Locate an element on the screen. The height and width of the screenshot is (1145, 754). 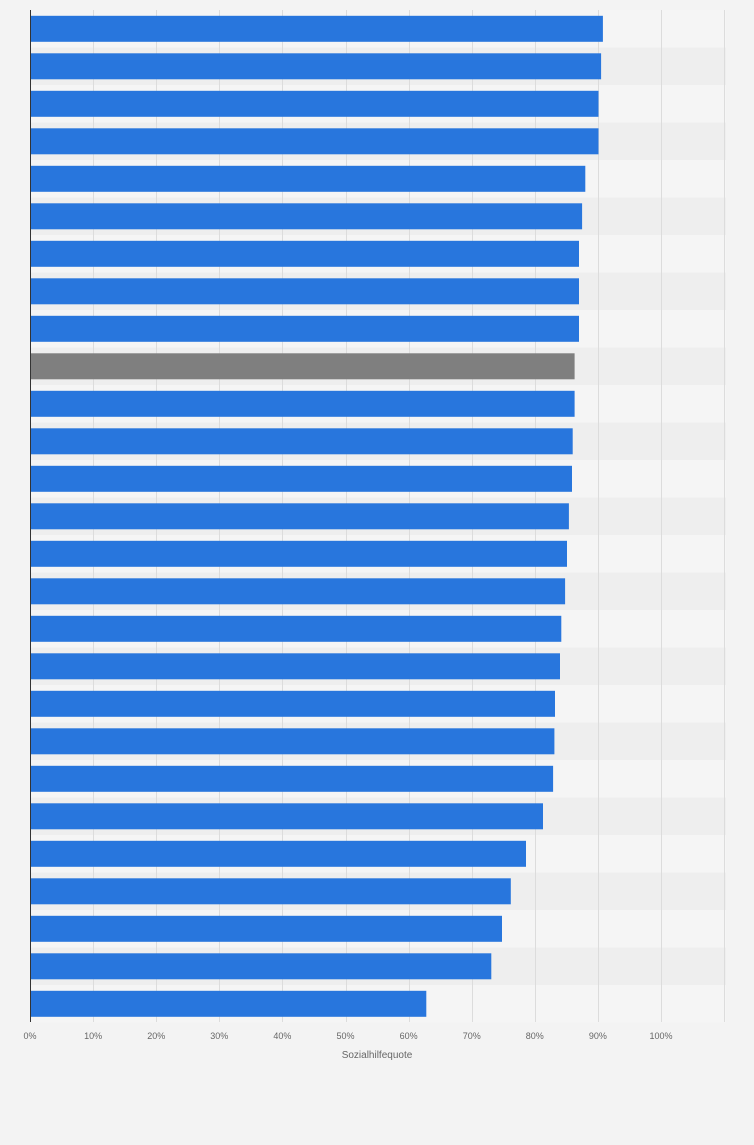
bar-highlighted is located at coordinates (302, 366).